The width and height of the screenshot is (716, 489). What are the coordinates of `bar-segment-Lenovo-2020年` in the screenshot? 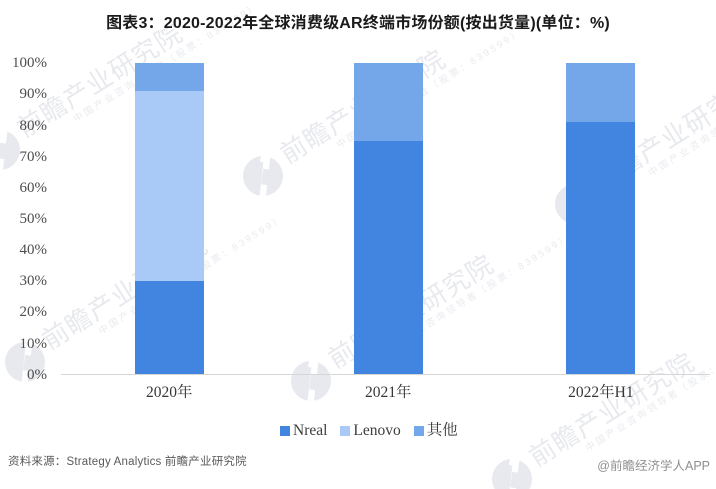 It's located at (169, 186).